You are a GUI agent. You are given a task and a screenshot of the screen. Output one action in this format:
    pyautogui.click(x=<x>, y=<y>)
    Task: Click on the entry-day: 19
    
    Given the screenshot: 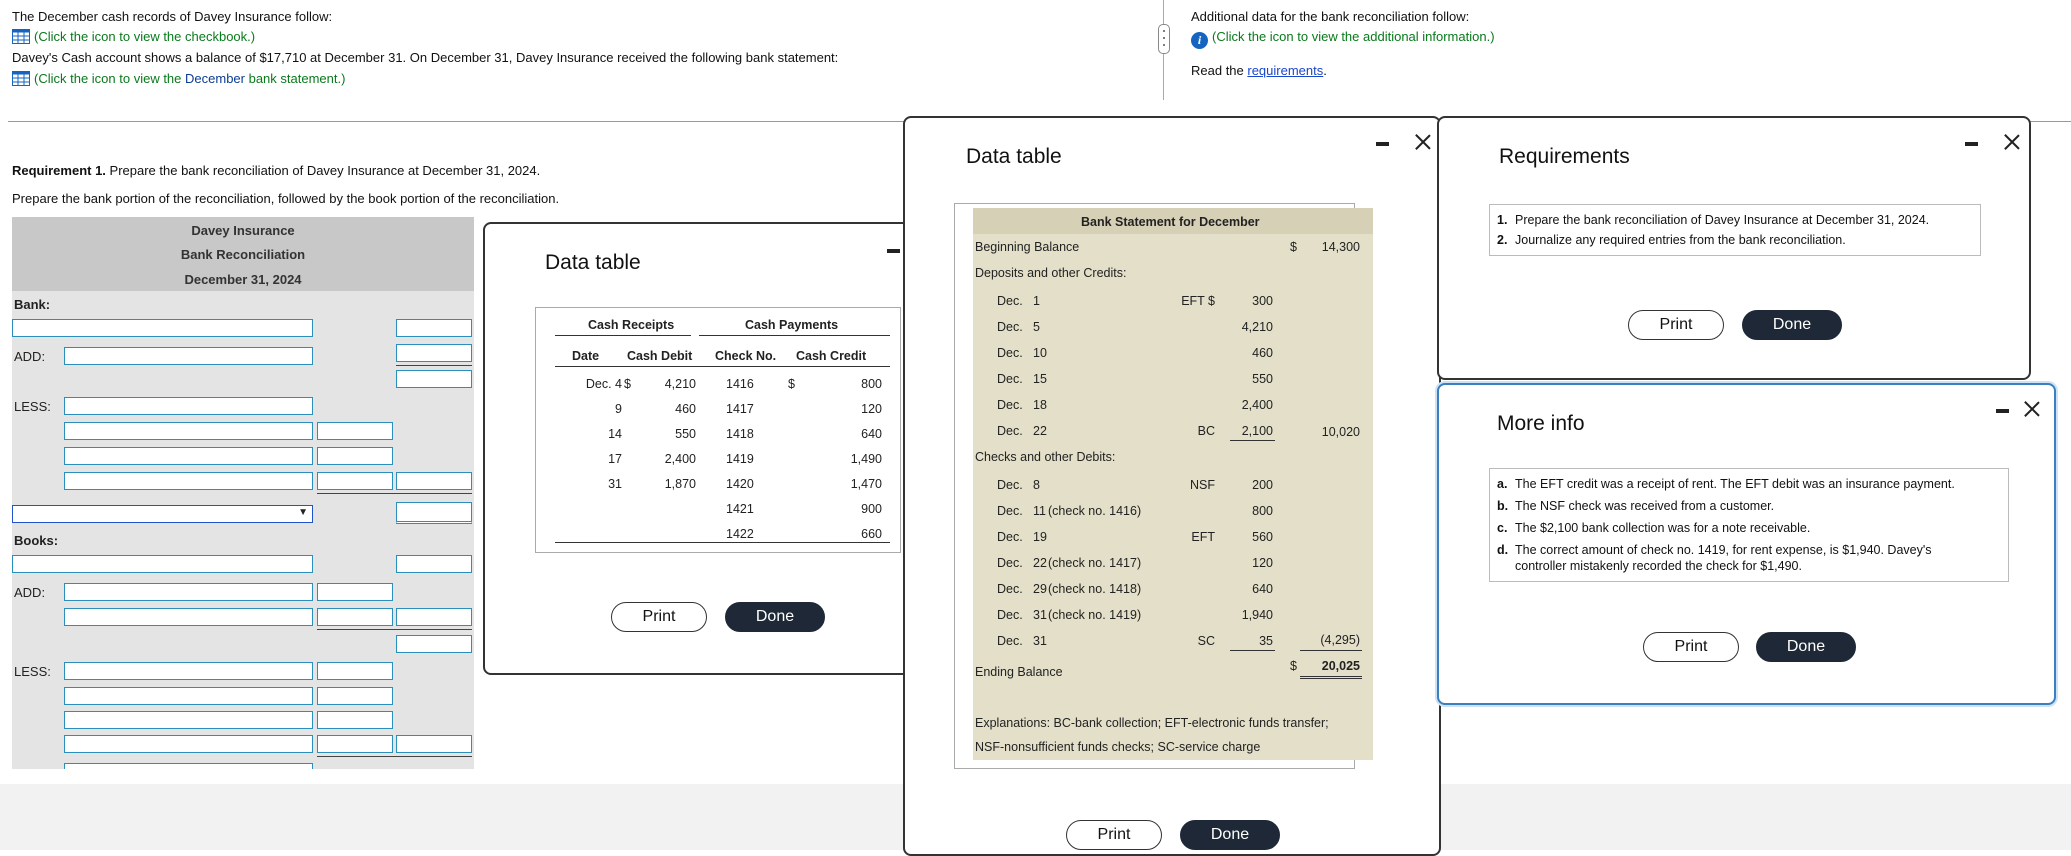 What is the action you would take?
    pyautogui.click(x=1040, y=537)
    